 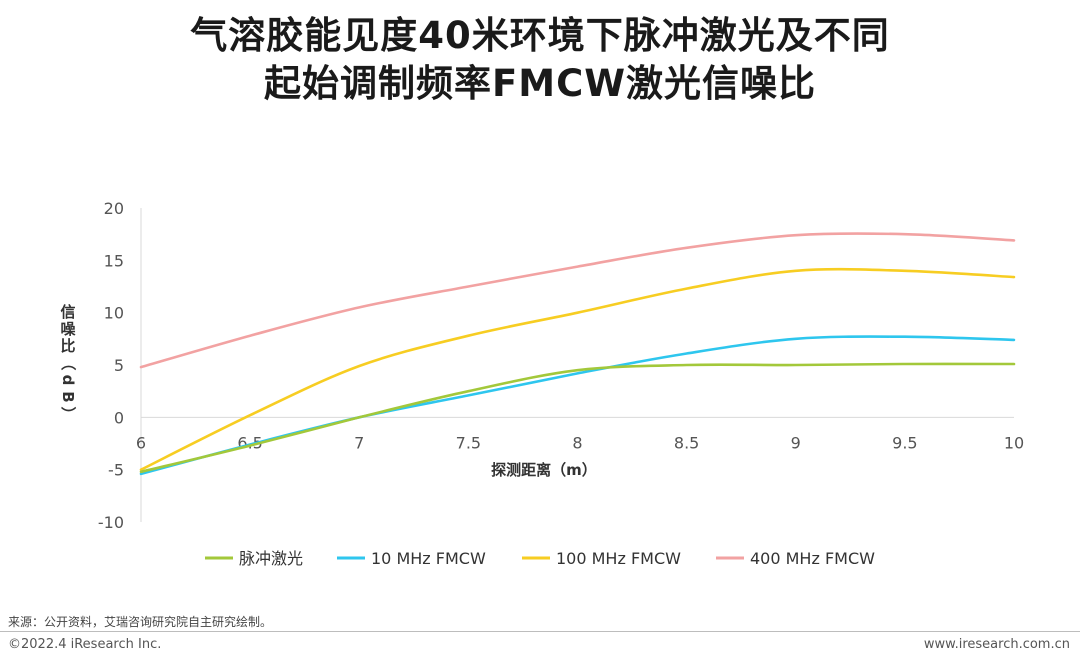 I want to click on x-tick-label: 7.5, so click(x=468, y=442).